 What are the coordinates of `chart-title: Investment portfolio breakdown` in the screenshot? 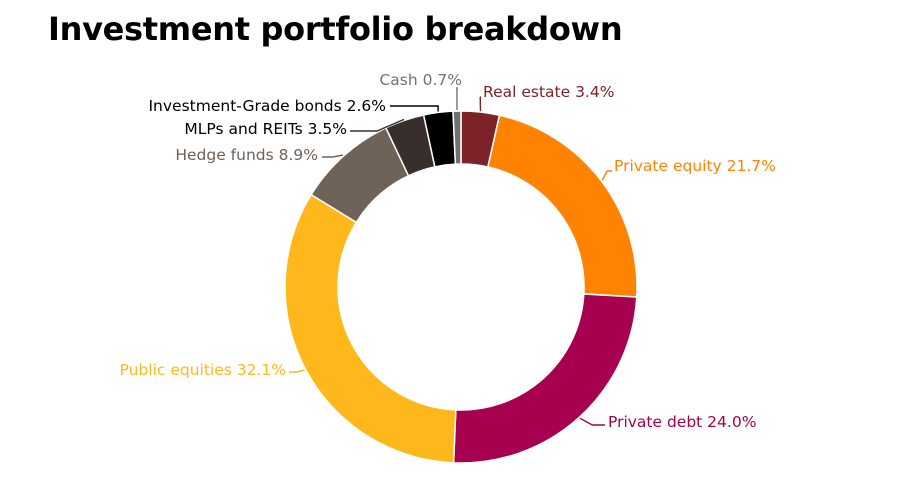 It's located at (335, 29).